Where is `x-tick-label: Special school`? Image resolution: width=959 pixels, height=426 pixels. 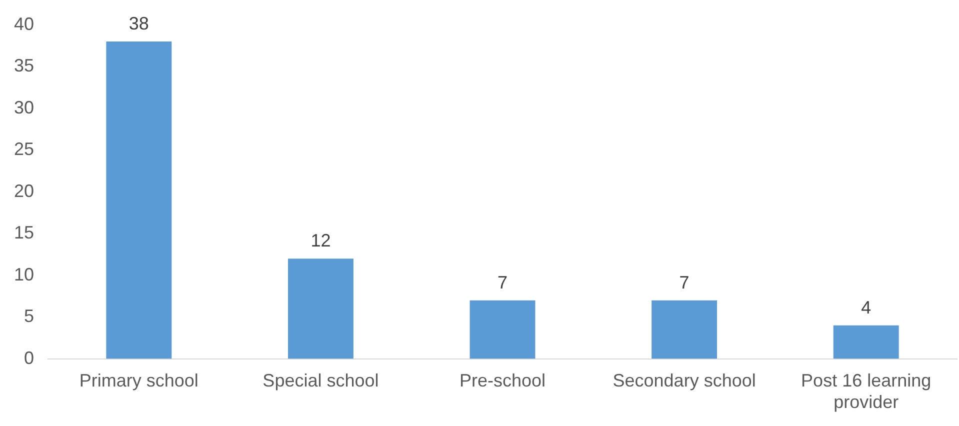
x-tick-label: Special school is located at coordinates (320, 380).